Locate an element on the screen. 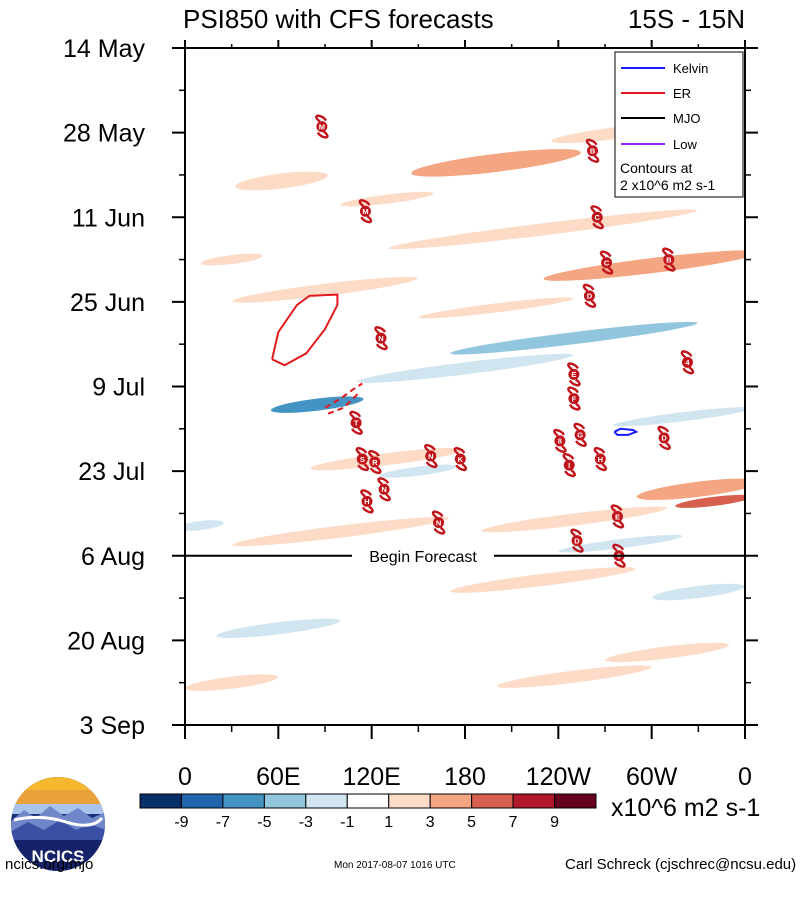  tc-marker-23: E is located at coordinates (617, 516).